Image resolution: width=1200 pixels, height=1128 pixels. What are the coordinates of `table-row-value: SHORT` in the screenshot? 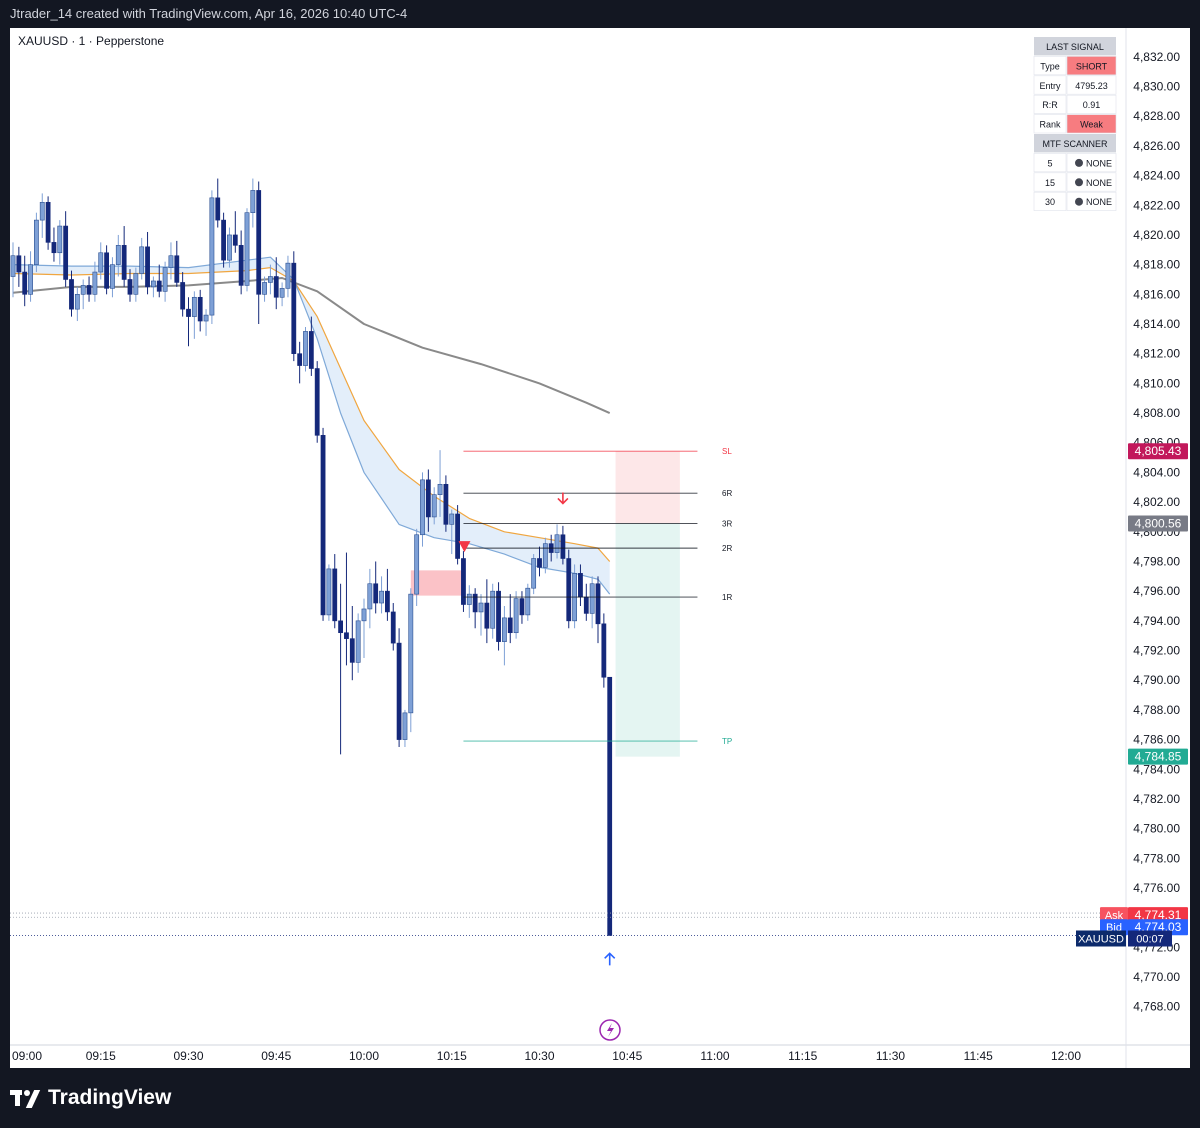 It's located at (1092, 66).